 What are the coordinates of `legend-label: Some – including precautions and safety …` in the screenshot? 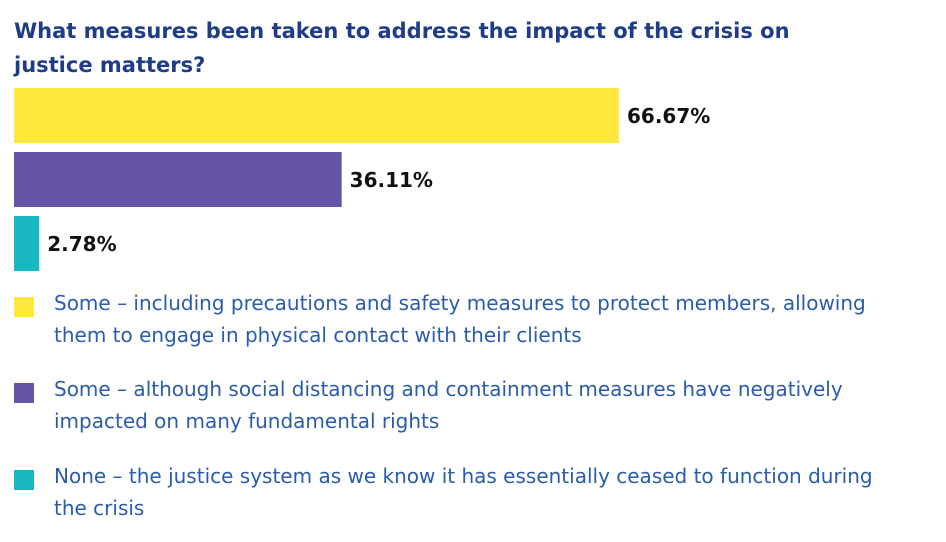 It's located at (460, 319).